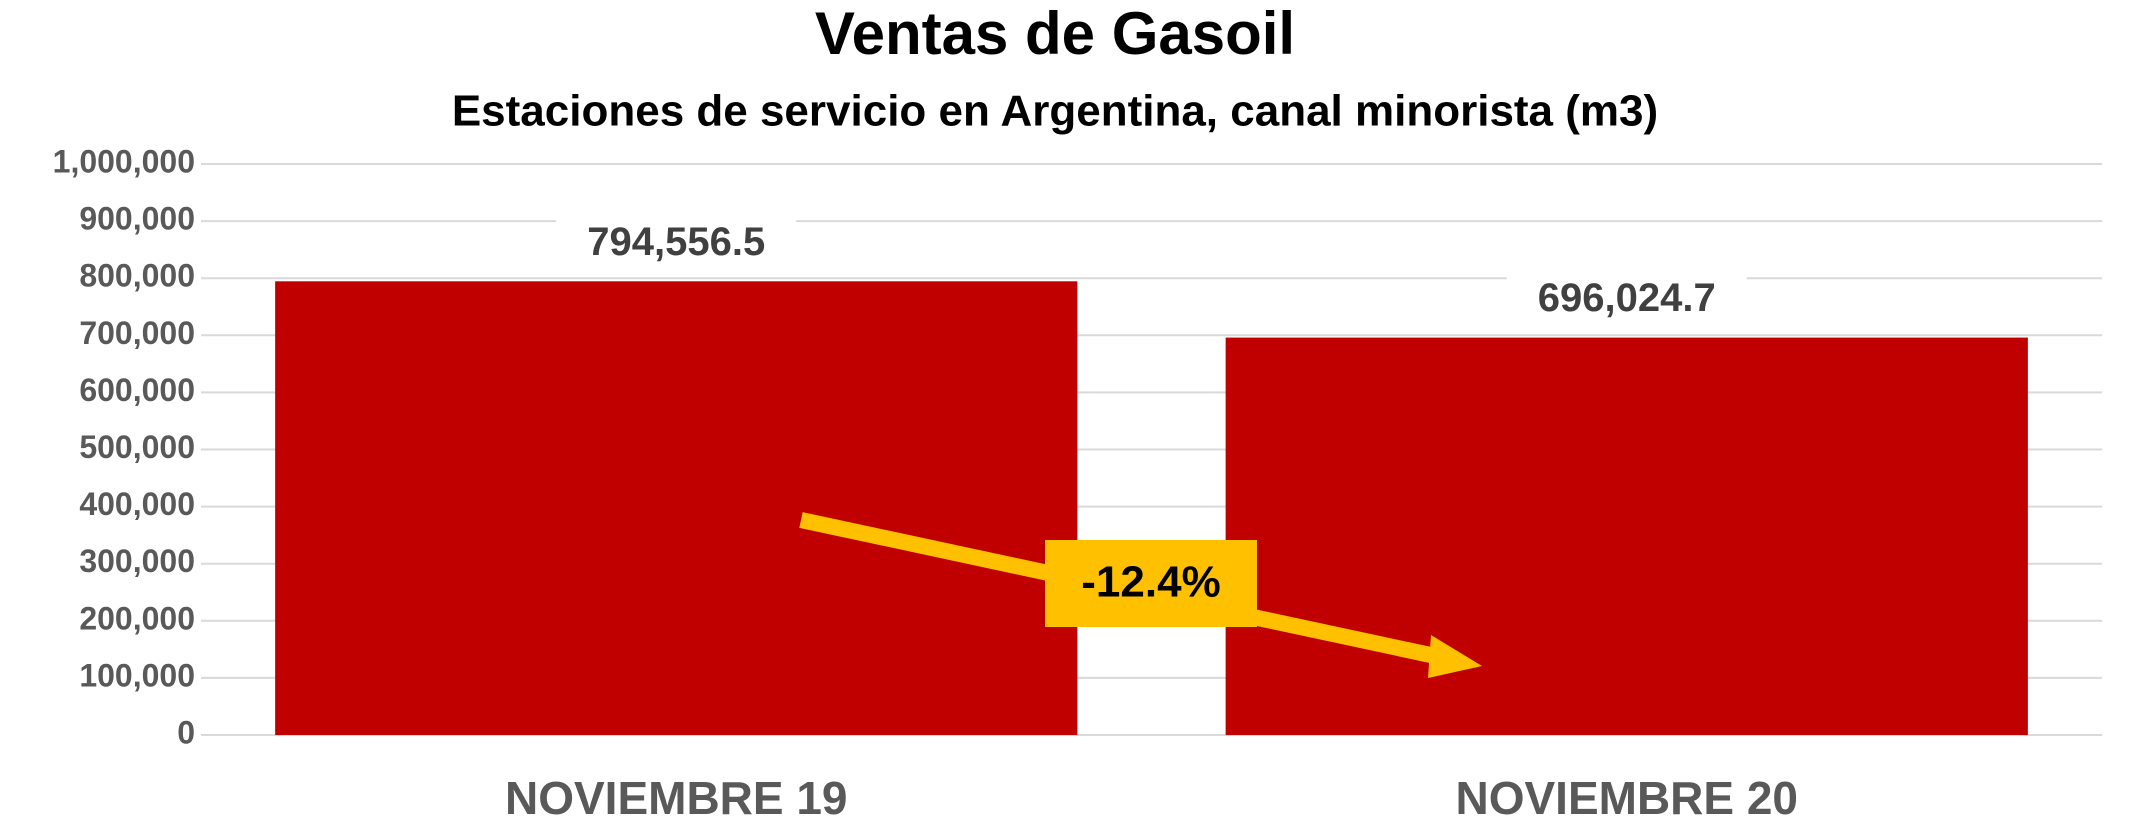 Image resolution: width=2129 pixels, height=826 pixels. Describe the element at coordinates (1455, 656) in the screenshot. I see `arrow-head` at that location.